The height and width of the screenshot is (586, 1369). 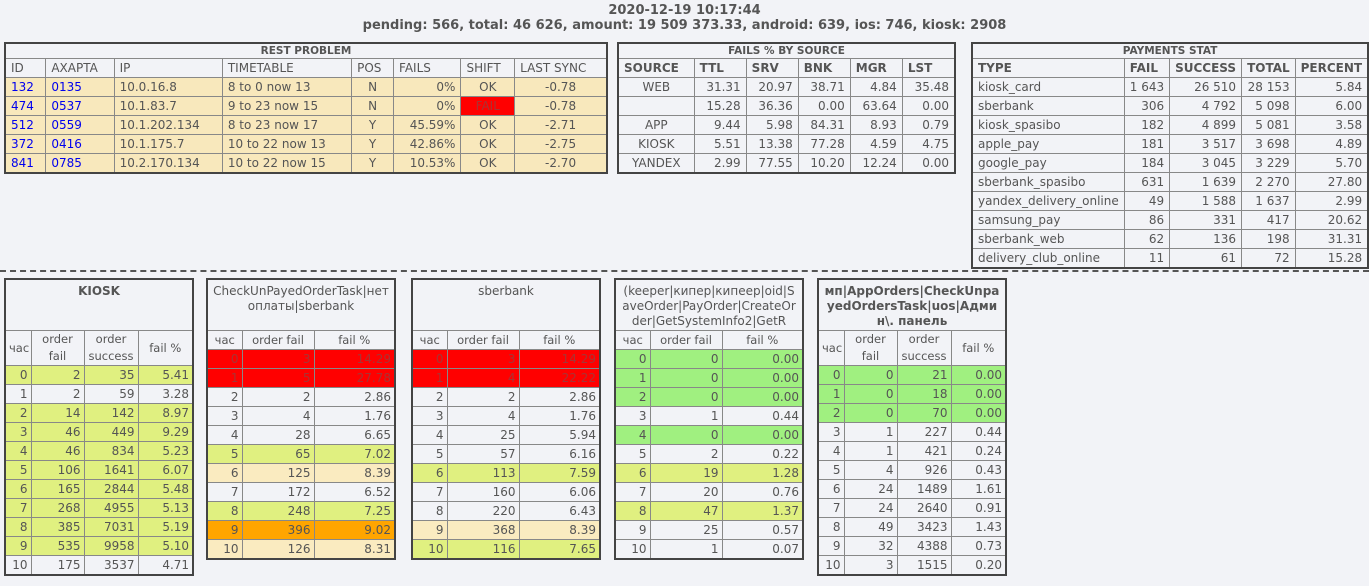 I want to click on table-row: google_pay 184 3 045 3 229 5.70, so click(x=1170, y=163).